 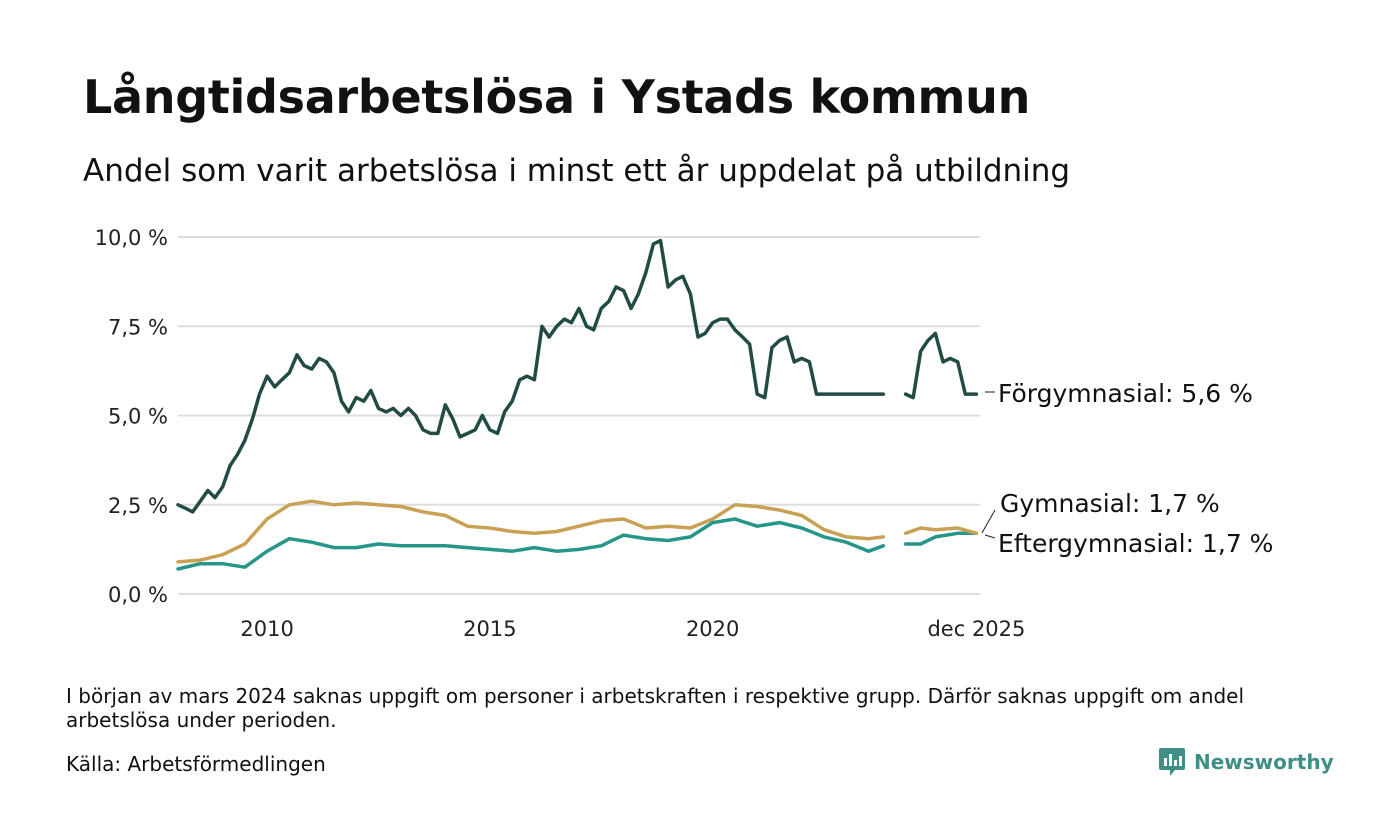 I want to click on y-tick-label: 5,0 %, so click(x=138, y=417).